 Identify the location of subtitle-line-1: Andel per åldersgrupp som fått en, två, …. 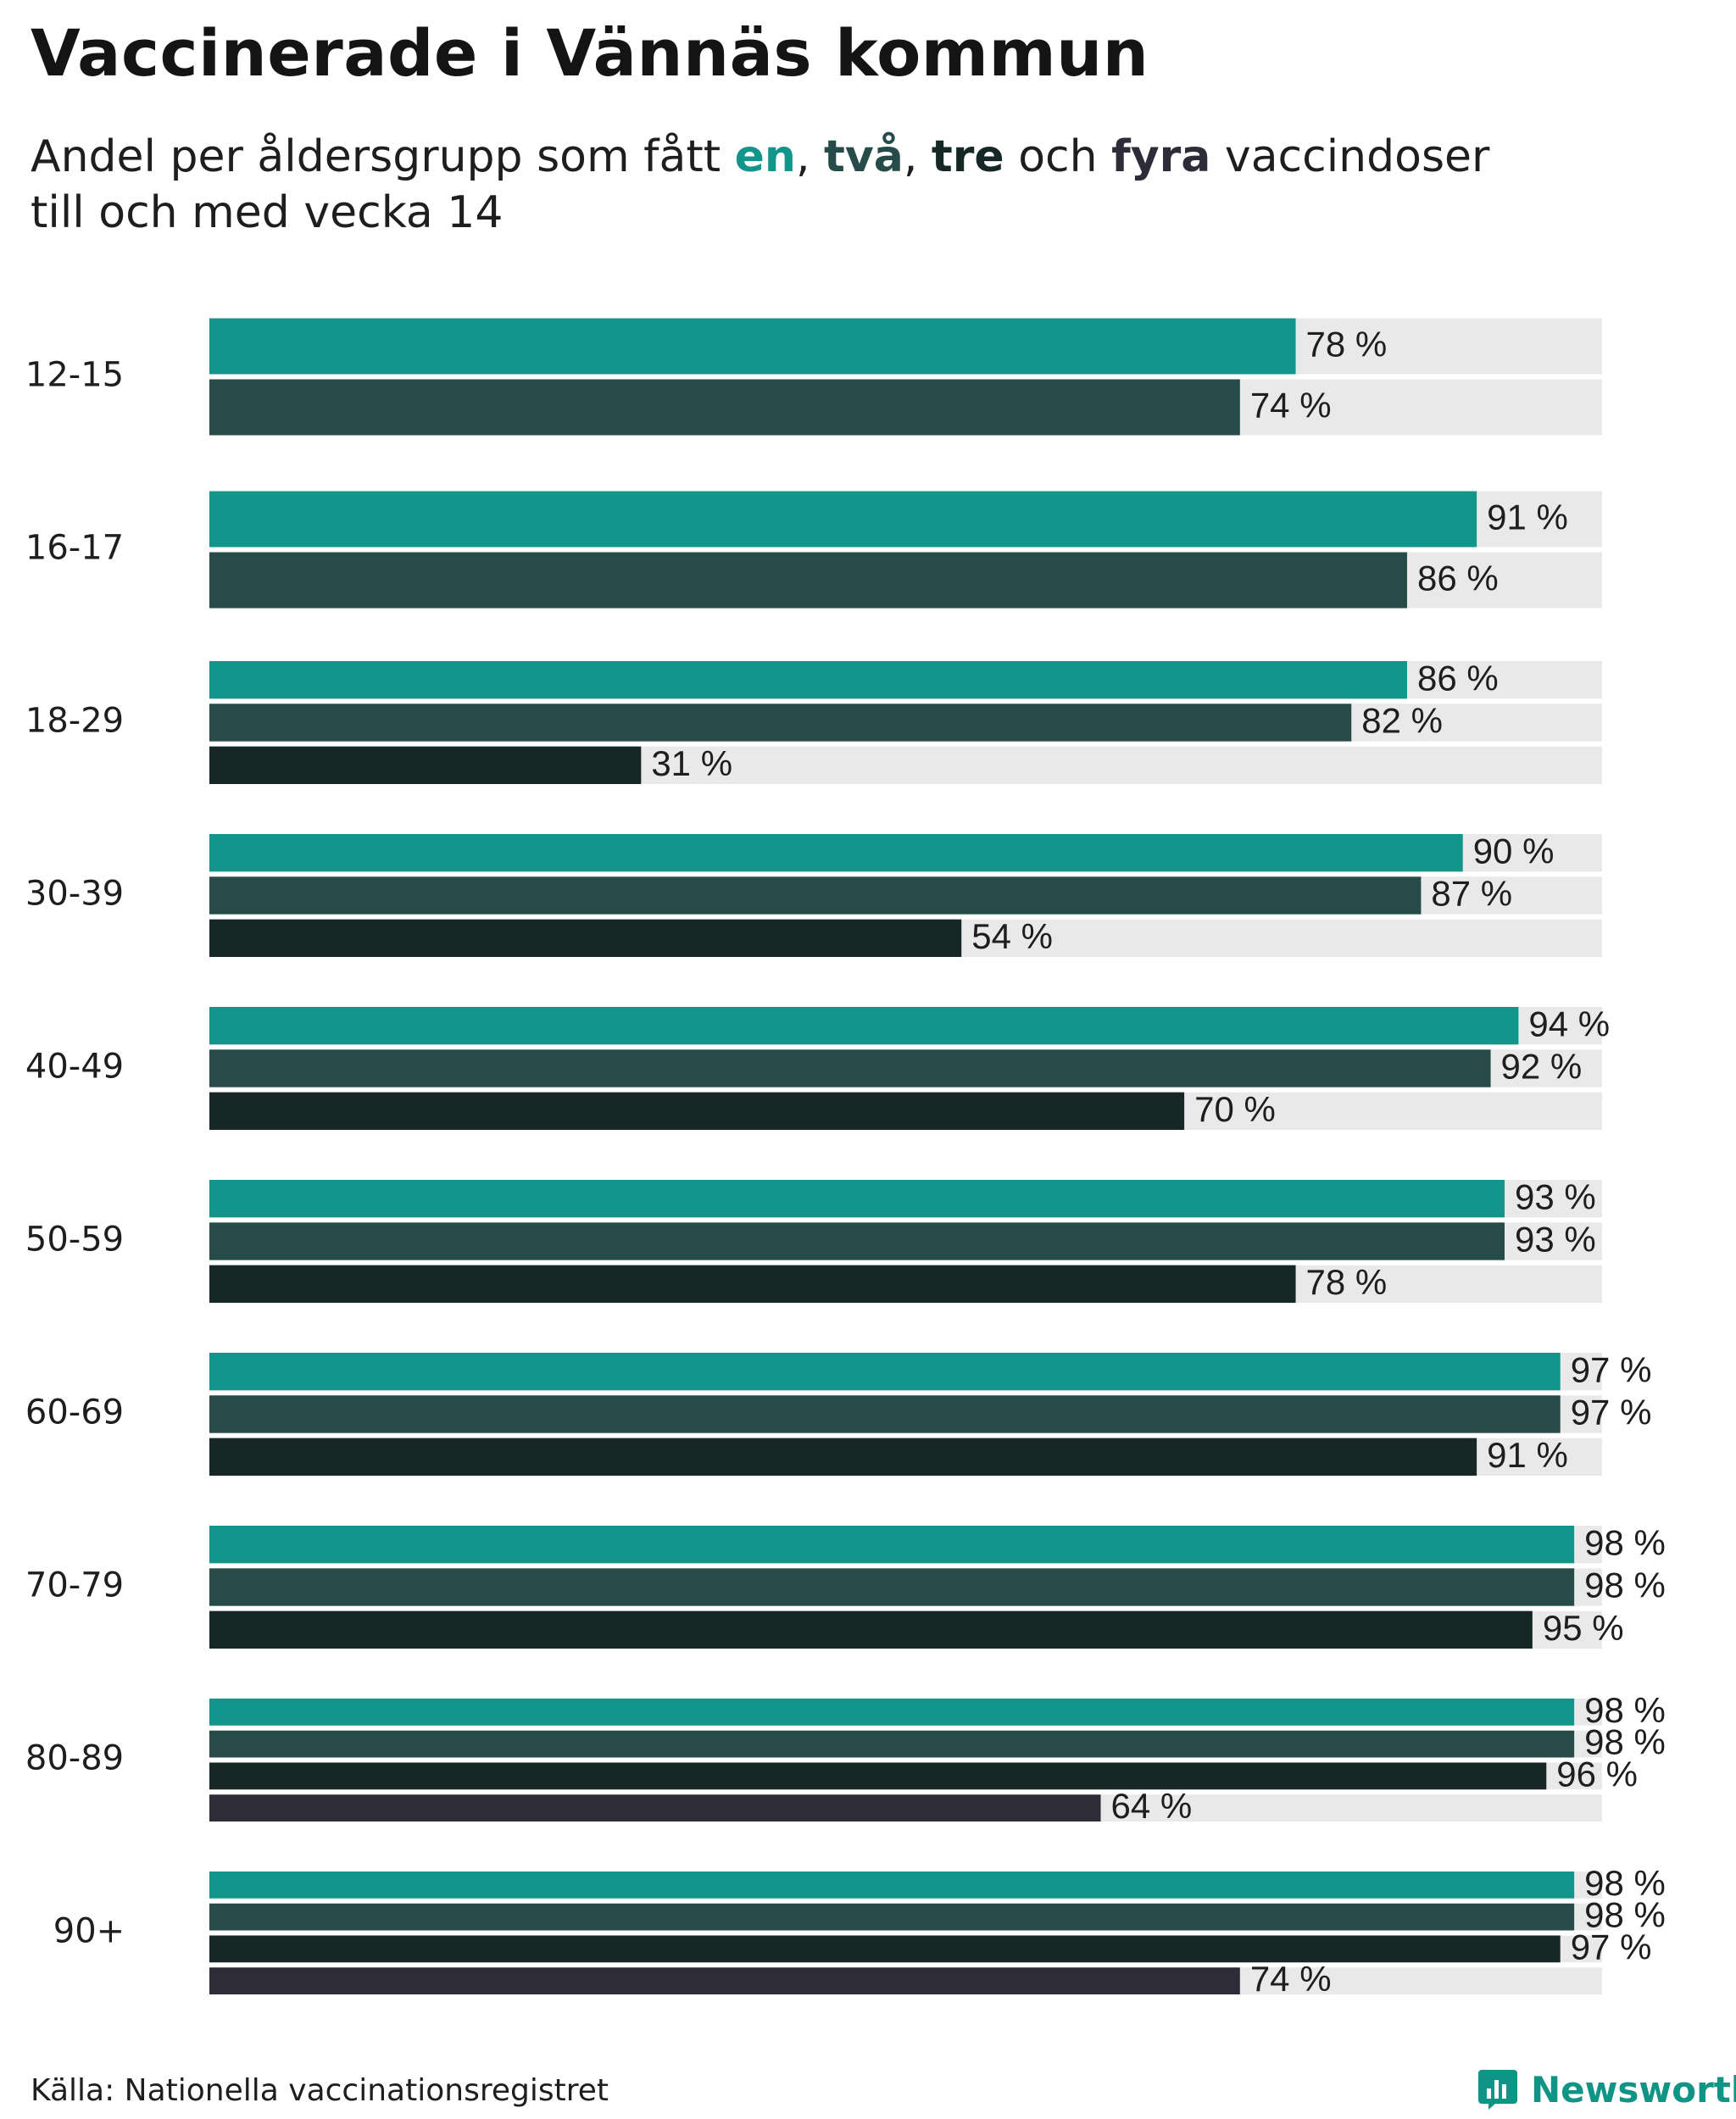
(760, 157).